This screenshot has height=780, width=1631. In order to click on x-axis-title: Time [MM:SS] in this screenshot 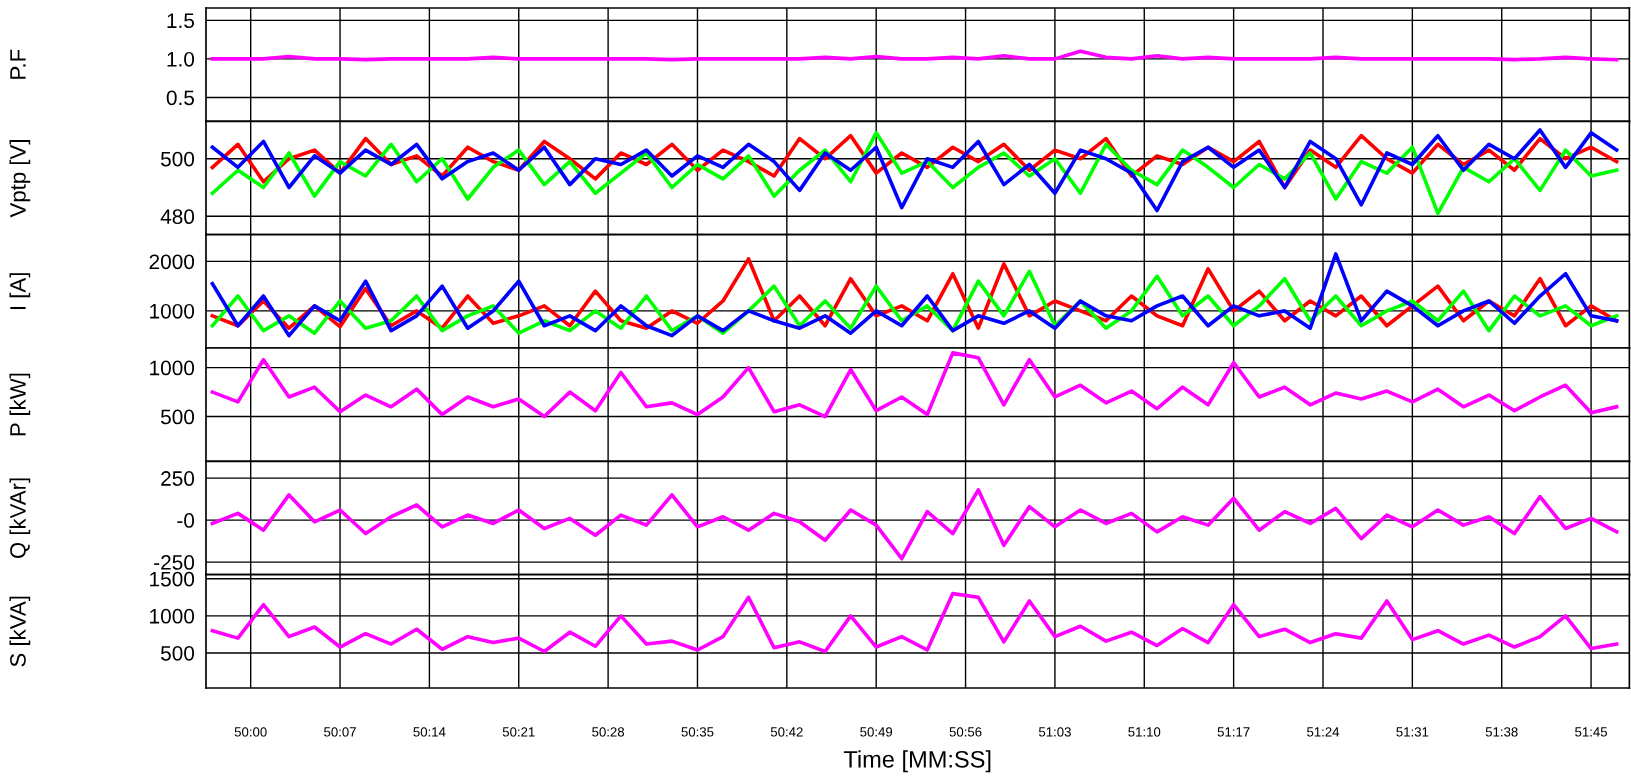, I will do `click(917, 761)`.